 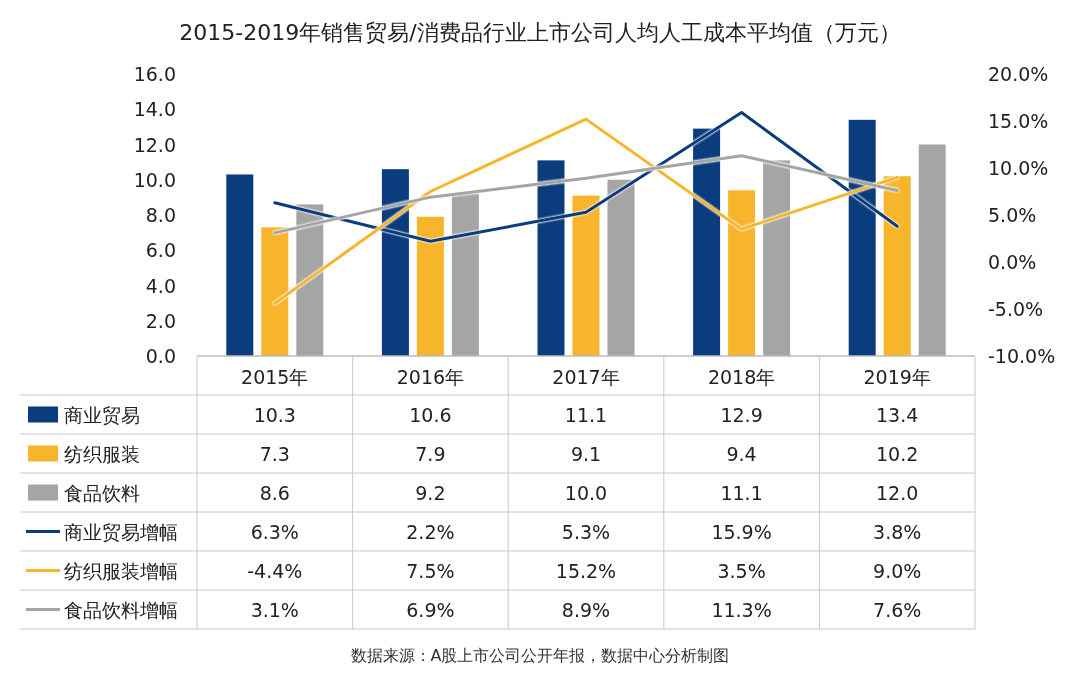 I want to click on data-label: 2.2%, so click(x=430, y=531).